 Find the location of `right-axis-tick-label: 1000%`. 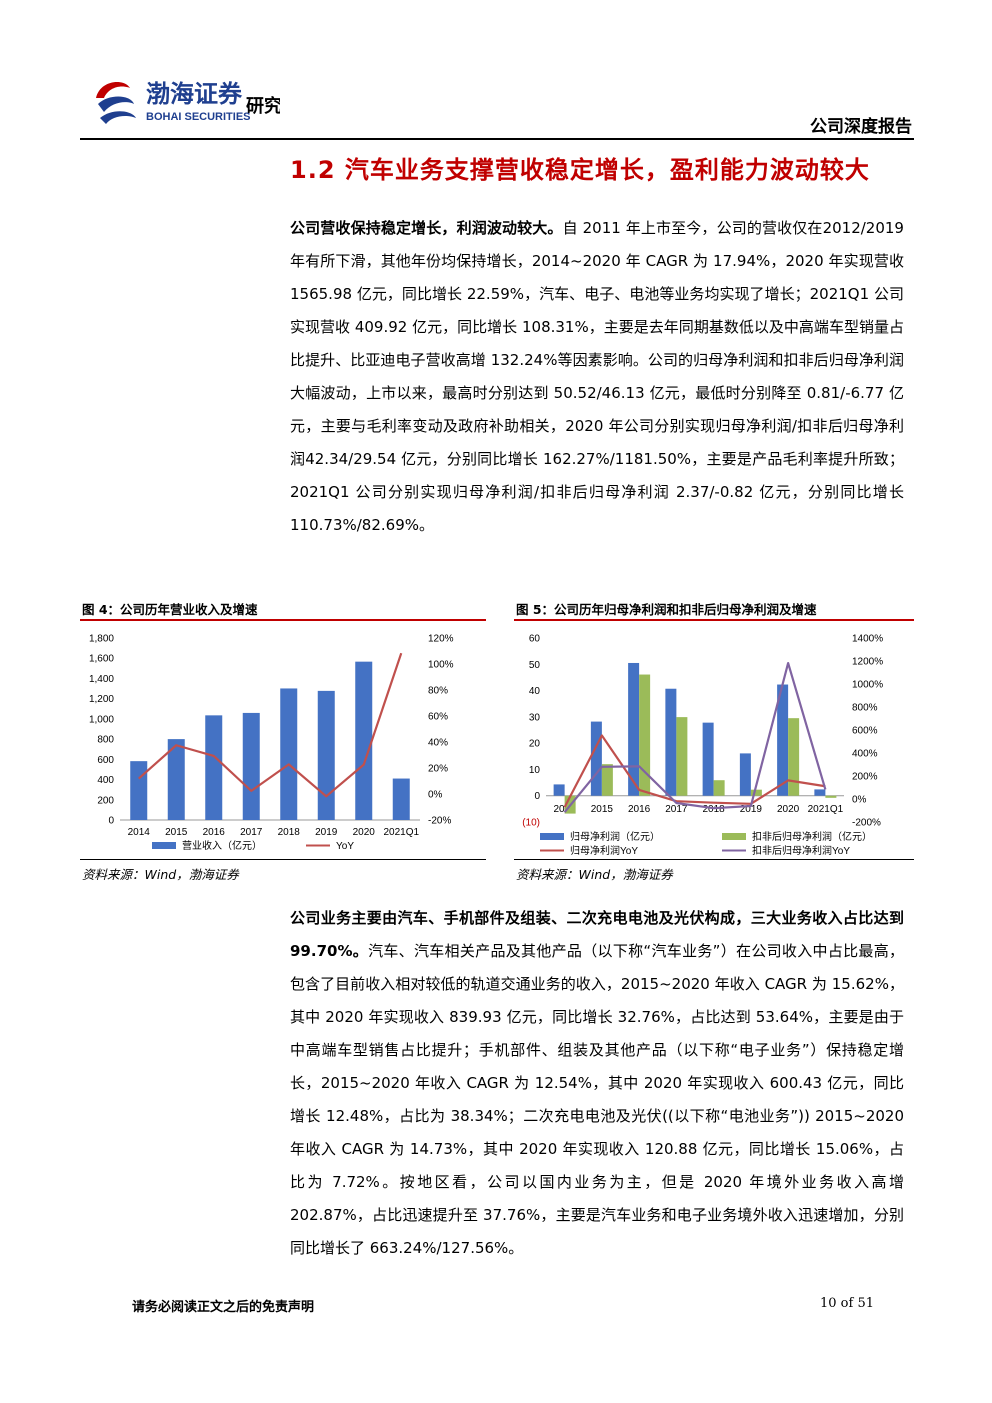

right-axis-tick-label: 1000% is located at coordinates (867, 685).